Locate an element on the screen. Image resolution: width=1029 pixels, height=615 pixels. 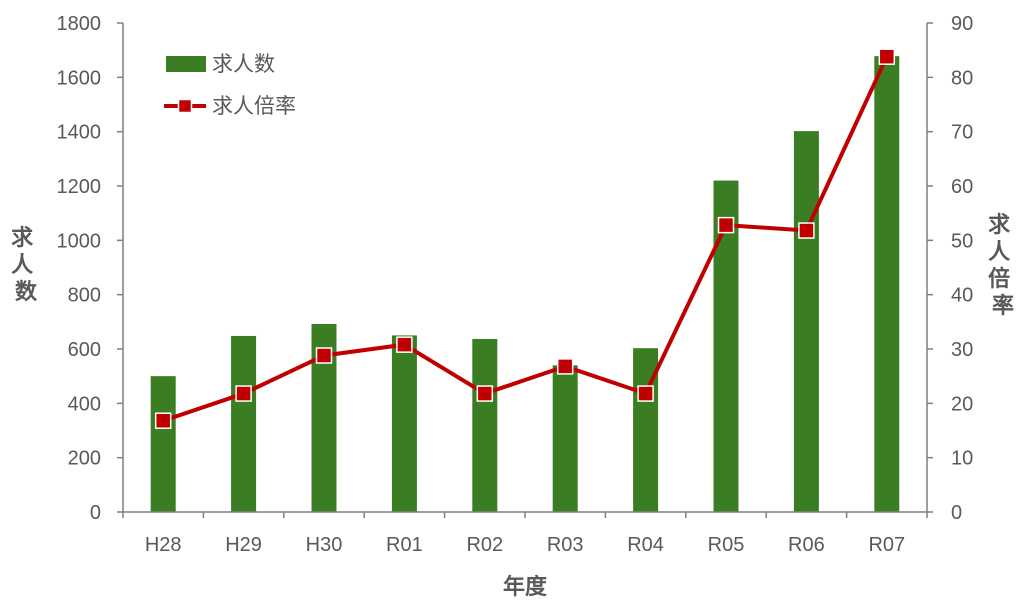
y-tick-label-left: 1000 is located at coordinates (79, 241).